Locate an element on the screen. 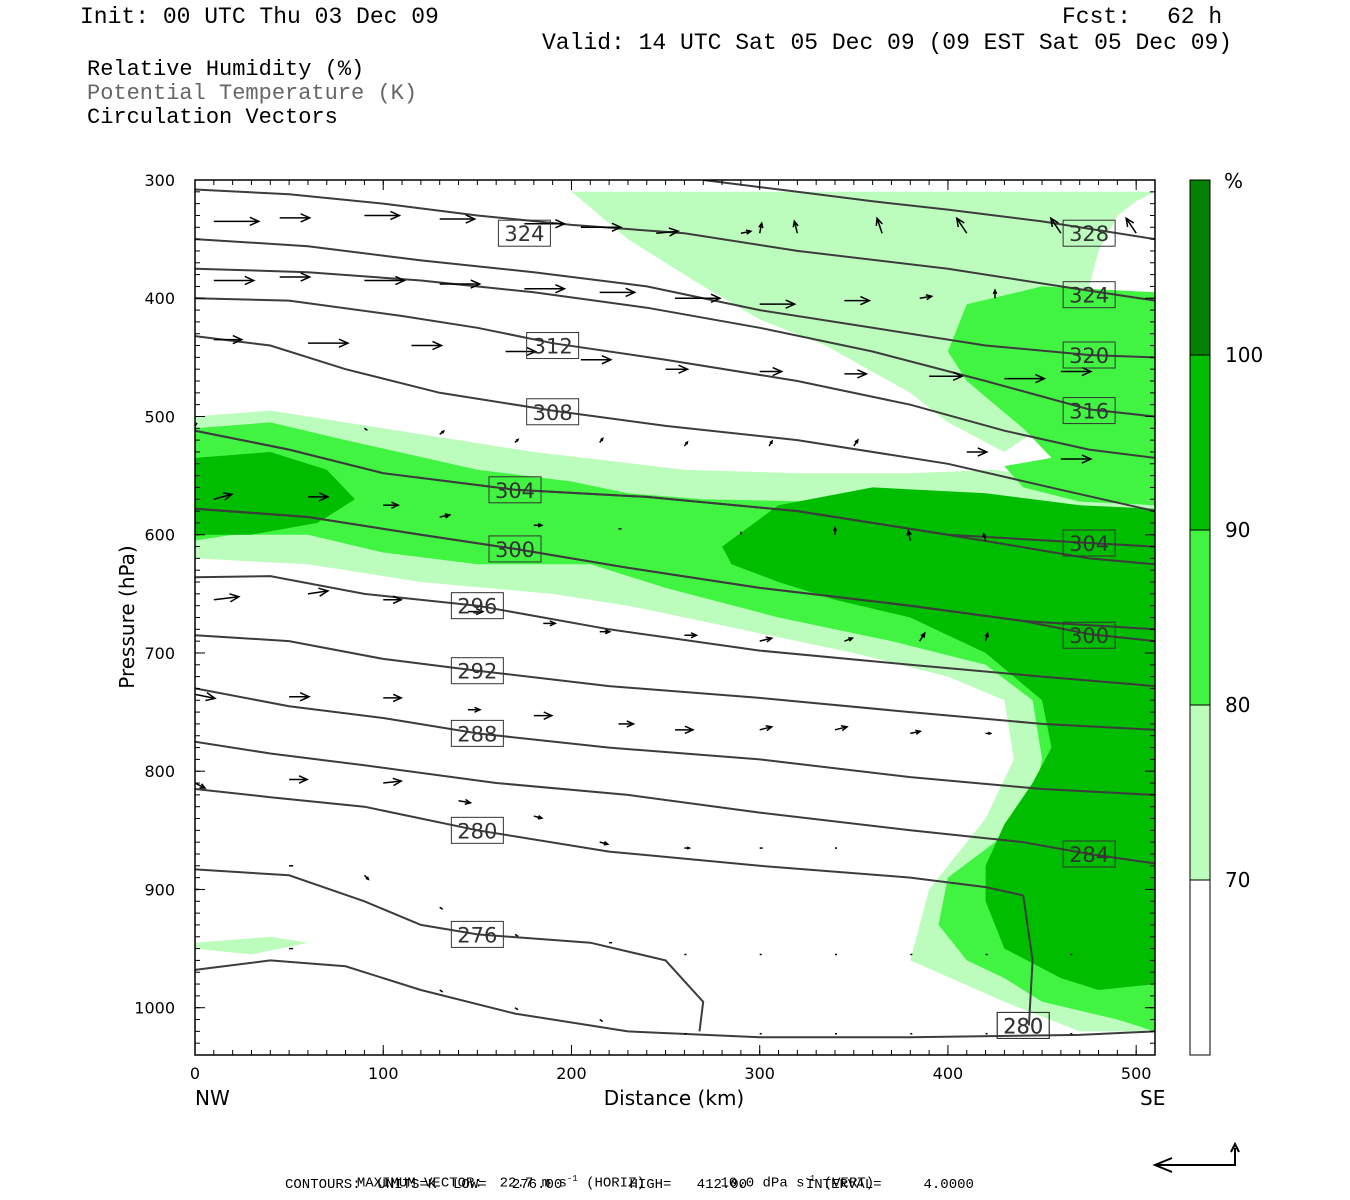 This screenshot has height=1200, width=1350. isentrope-label-308-6: 308 is located at coordinates (553, 412).